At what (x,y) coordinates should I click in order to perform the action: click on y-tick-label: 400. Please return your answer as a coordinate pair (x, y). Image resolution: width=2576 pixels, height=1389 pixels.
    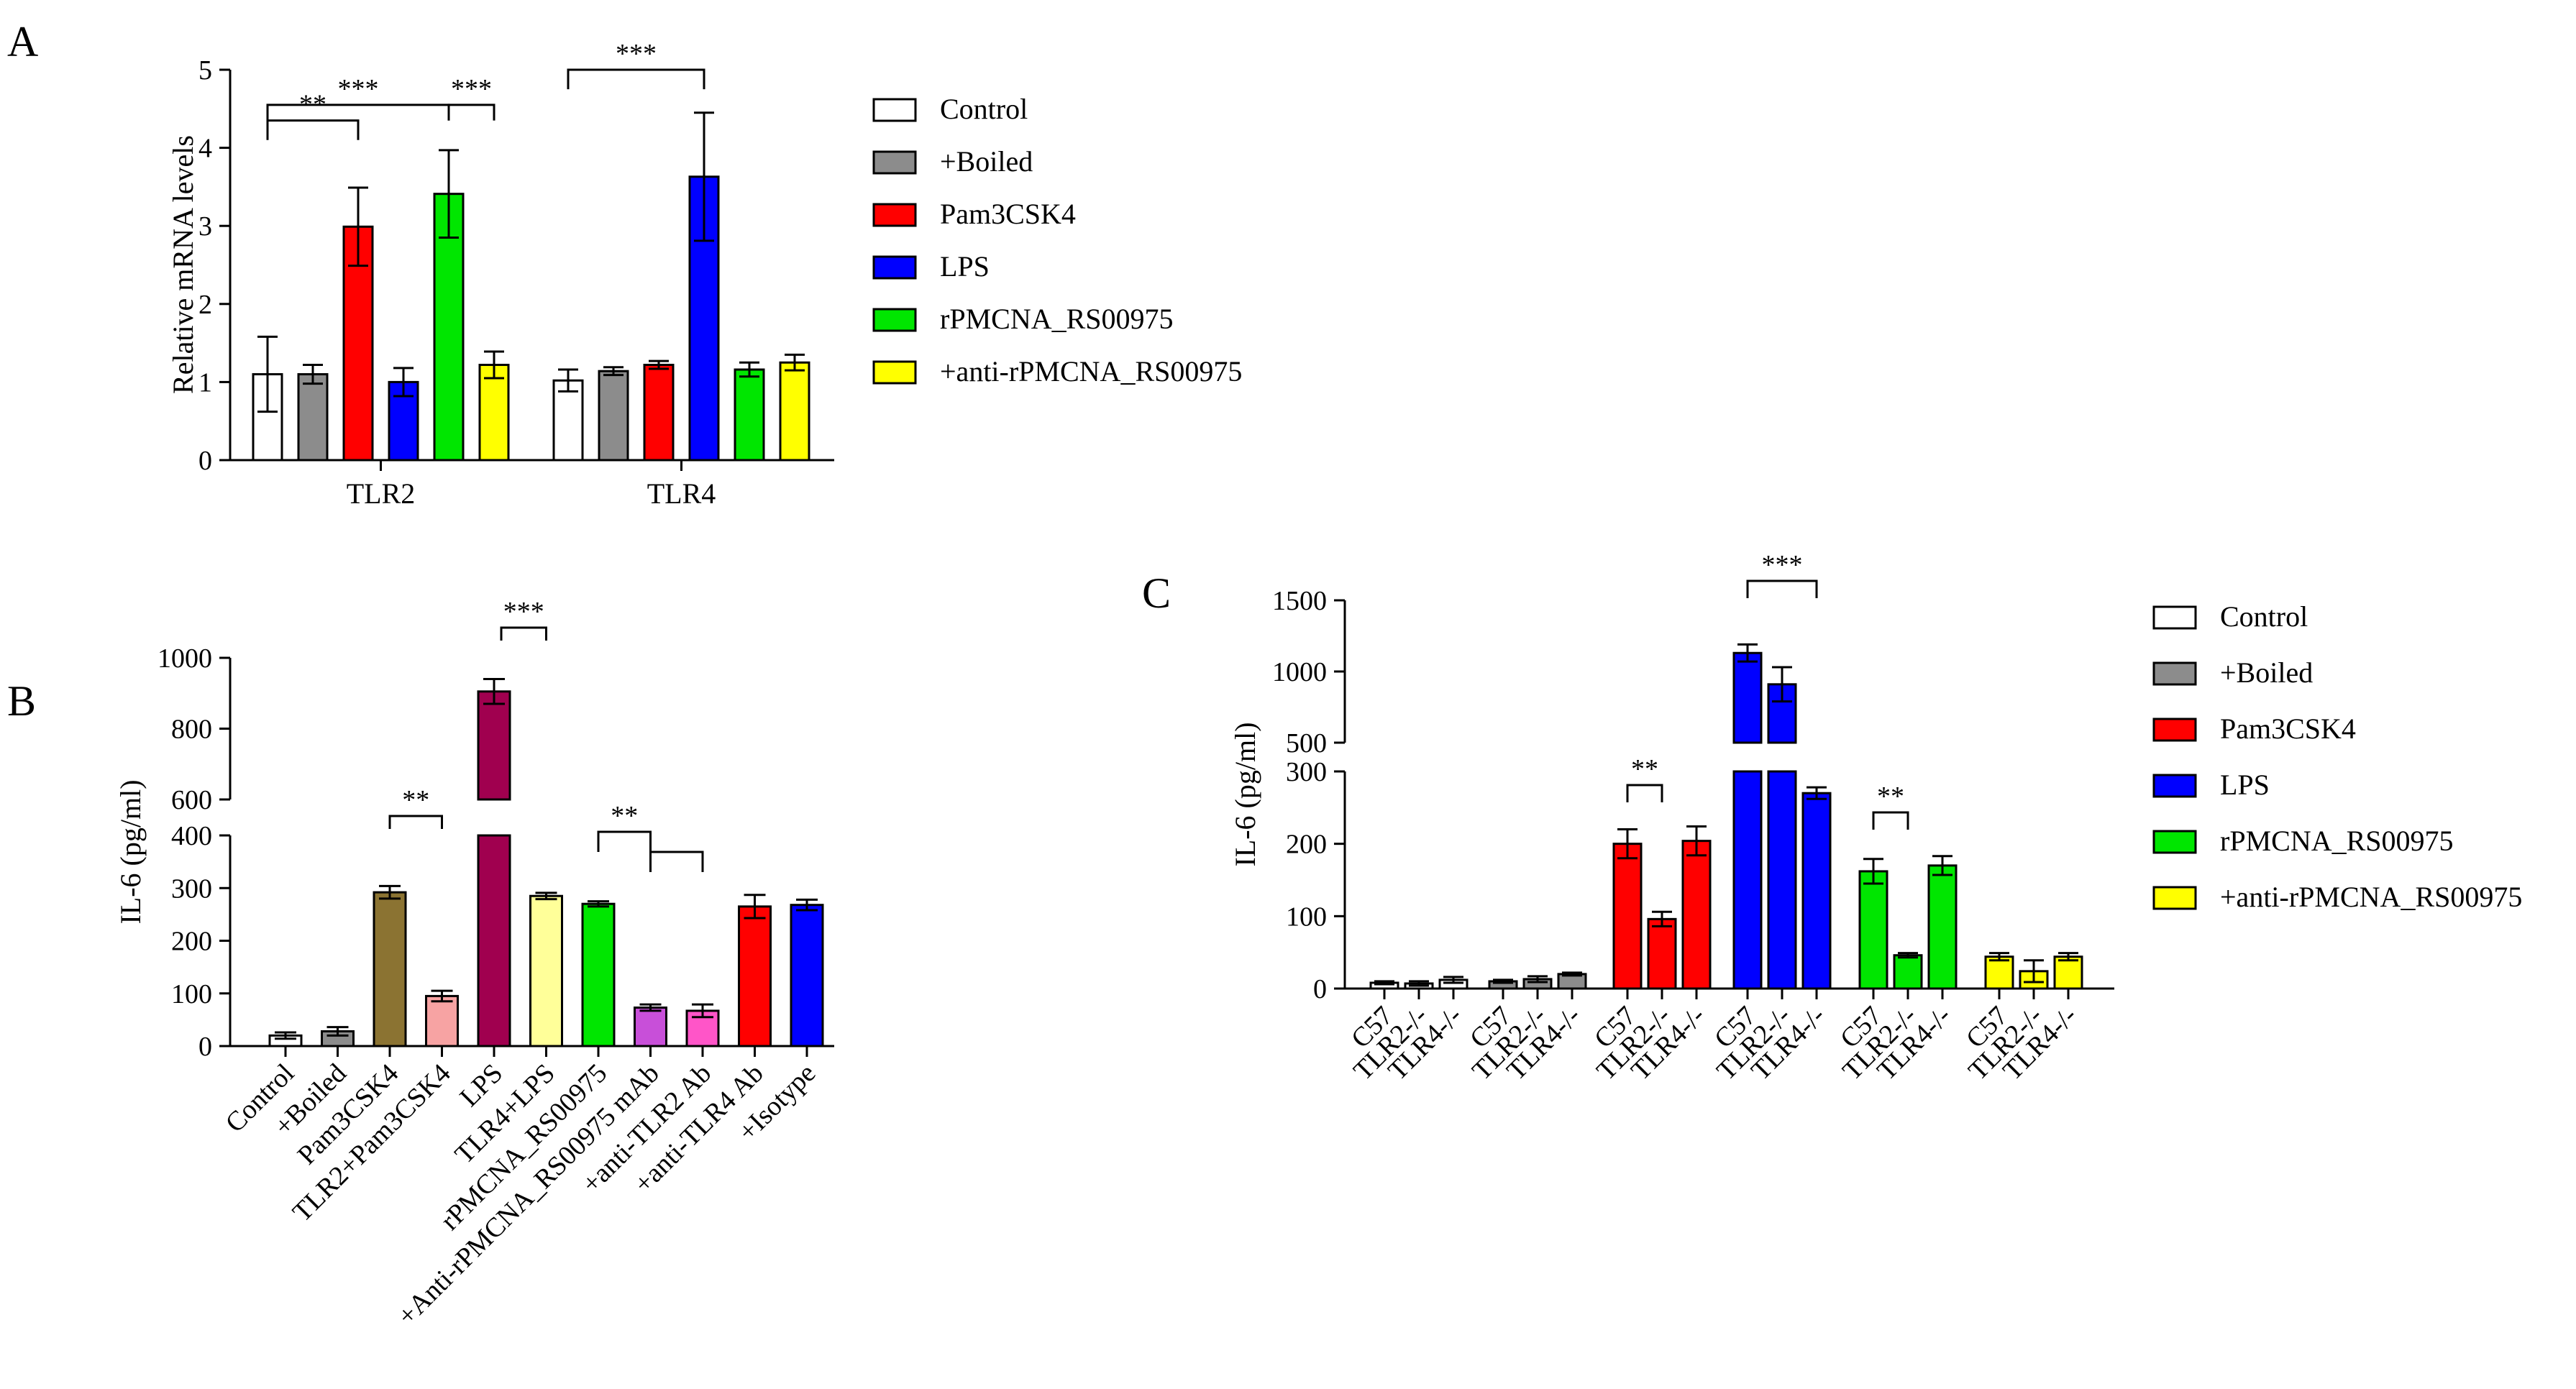
    Looking at the image, I should click on (191, 836).